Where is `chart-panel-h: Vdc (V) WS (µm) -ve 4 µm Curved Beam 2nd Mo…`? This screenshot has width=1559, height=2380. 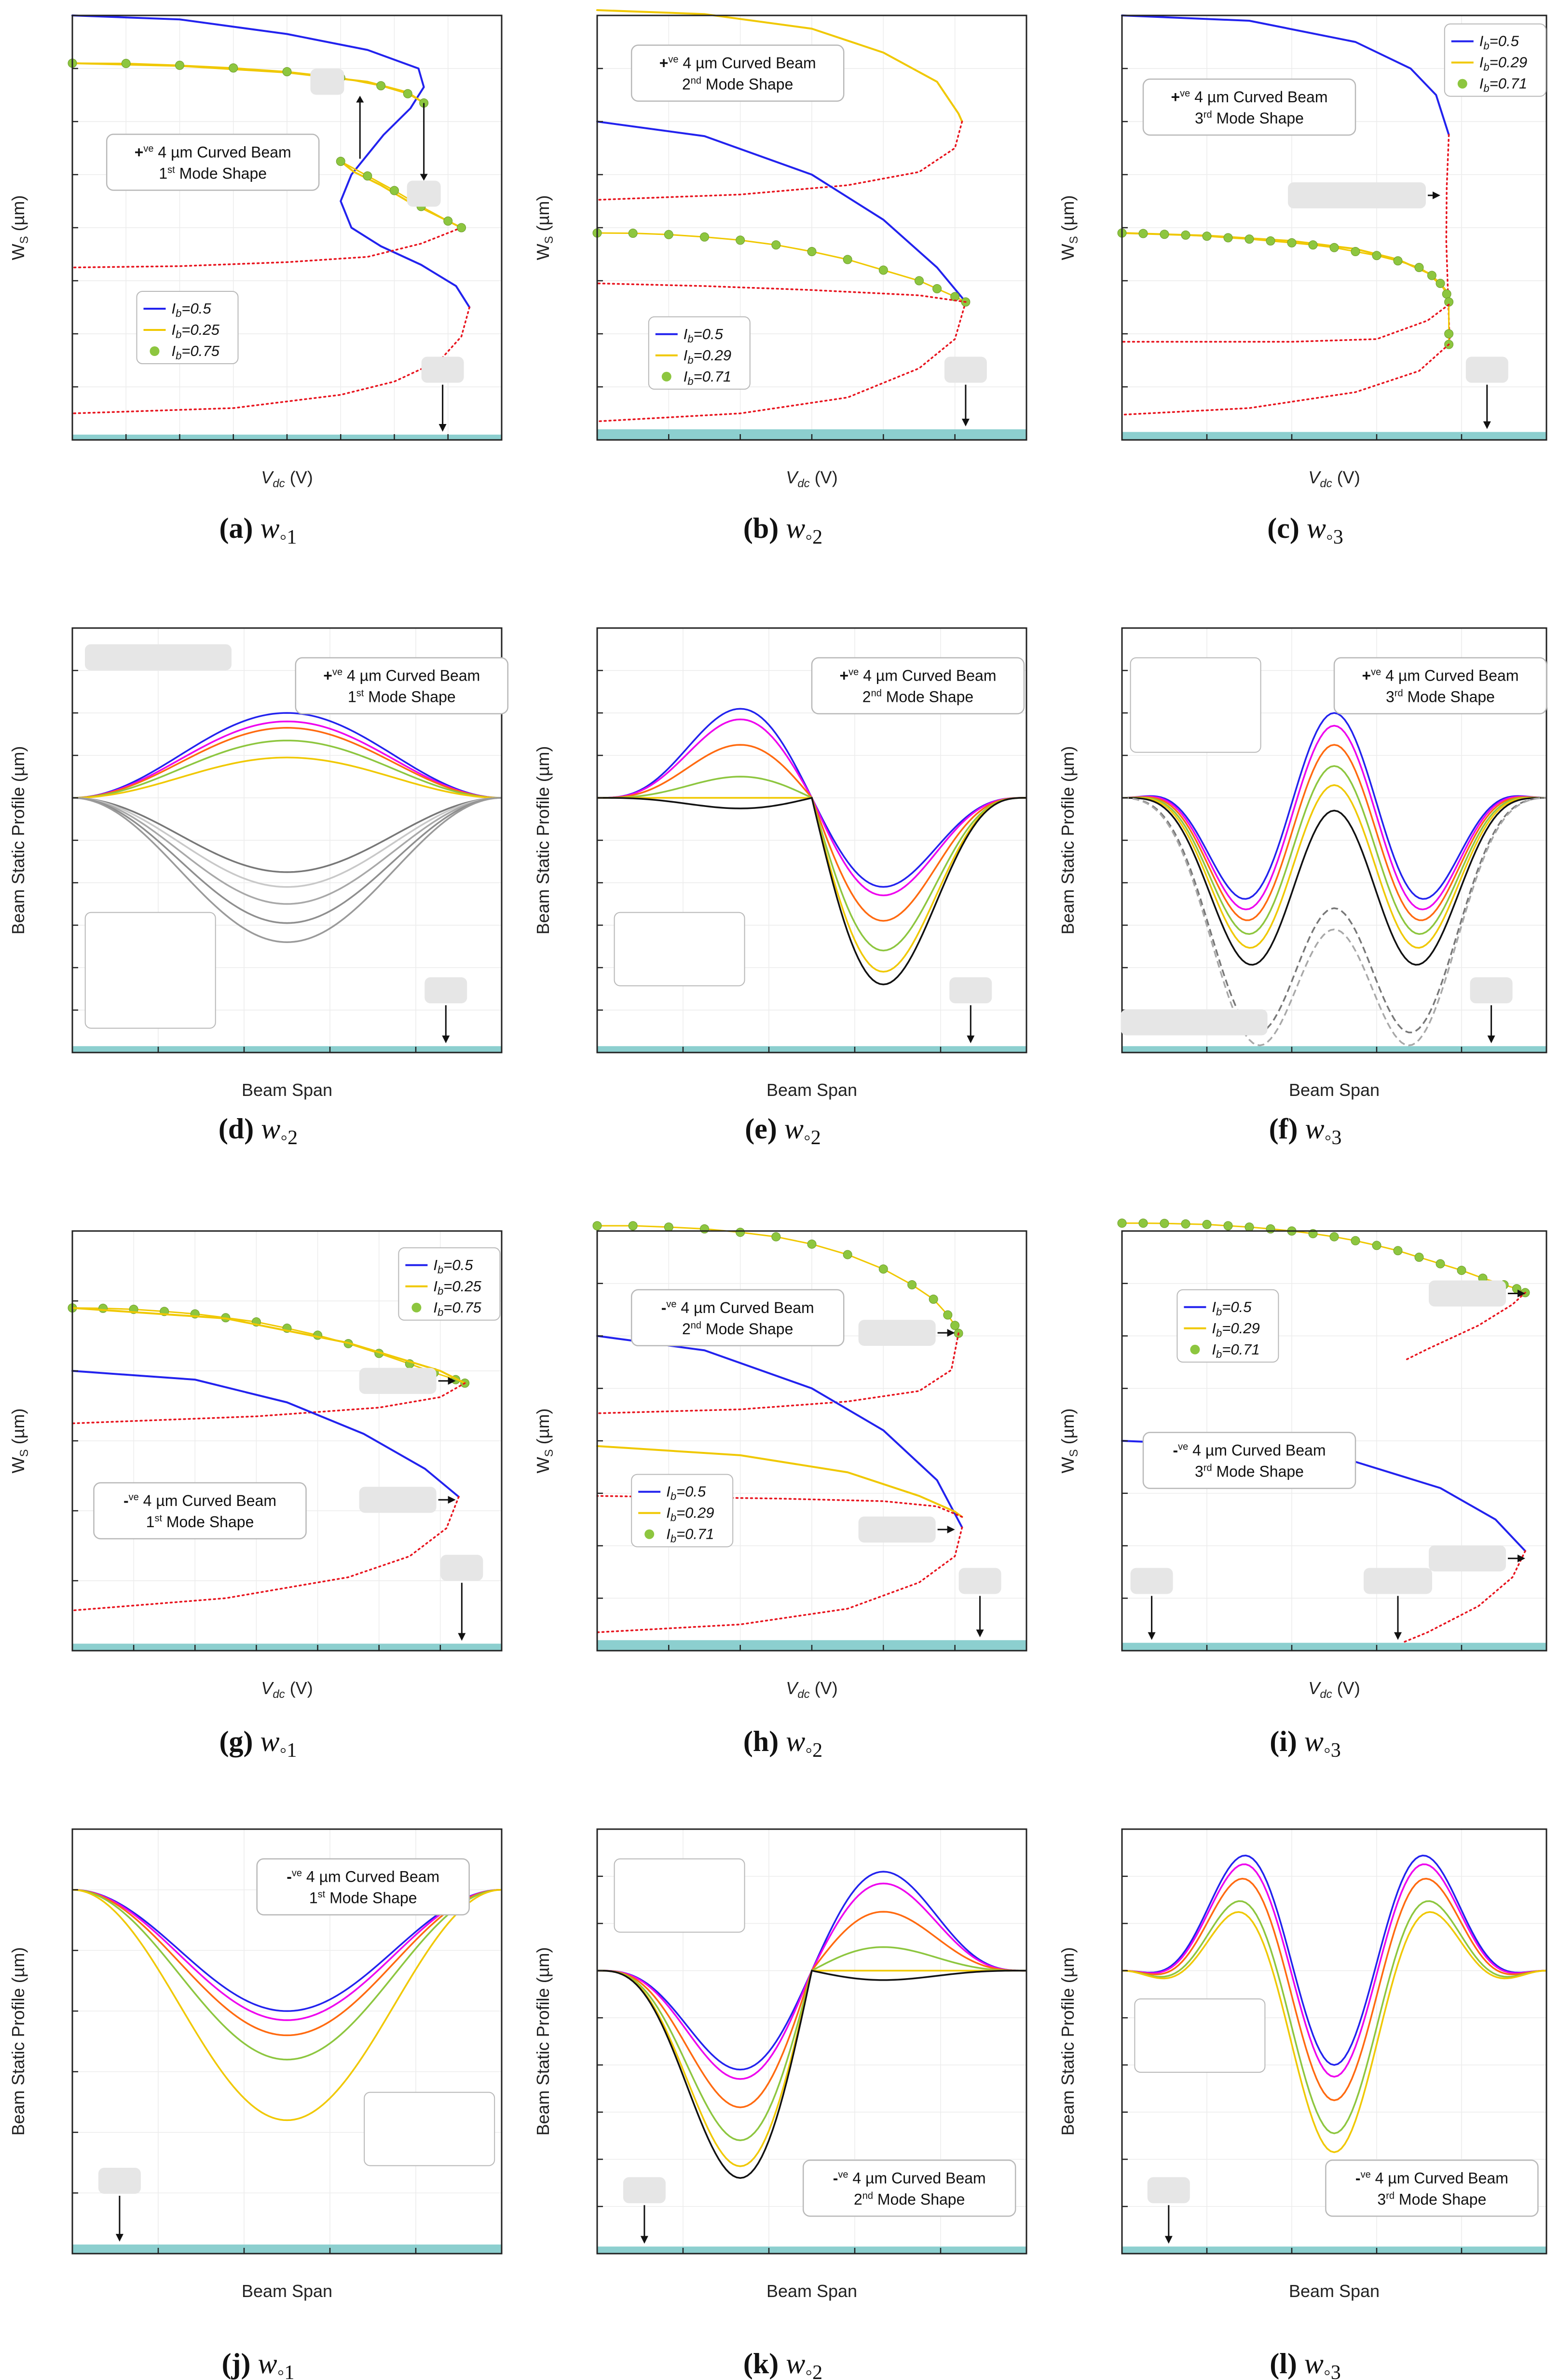 chart-panel-h: Vdc (V) WS (µm) -ve 4 µm Curved Beam 2nd Mo… is located at coordinates (780, 1492).